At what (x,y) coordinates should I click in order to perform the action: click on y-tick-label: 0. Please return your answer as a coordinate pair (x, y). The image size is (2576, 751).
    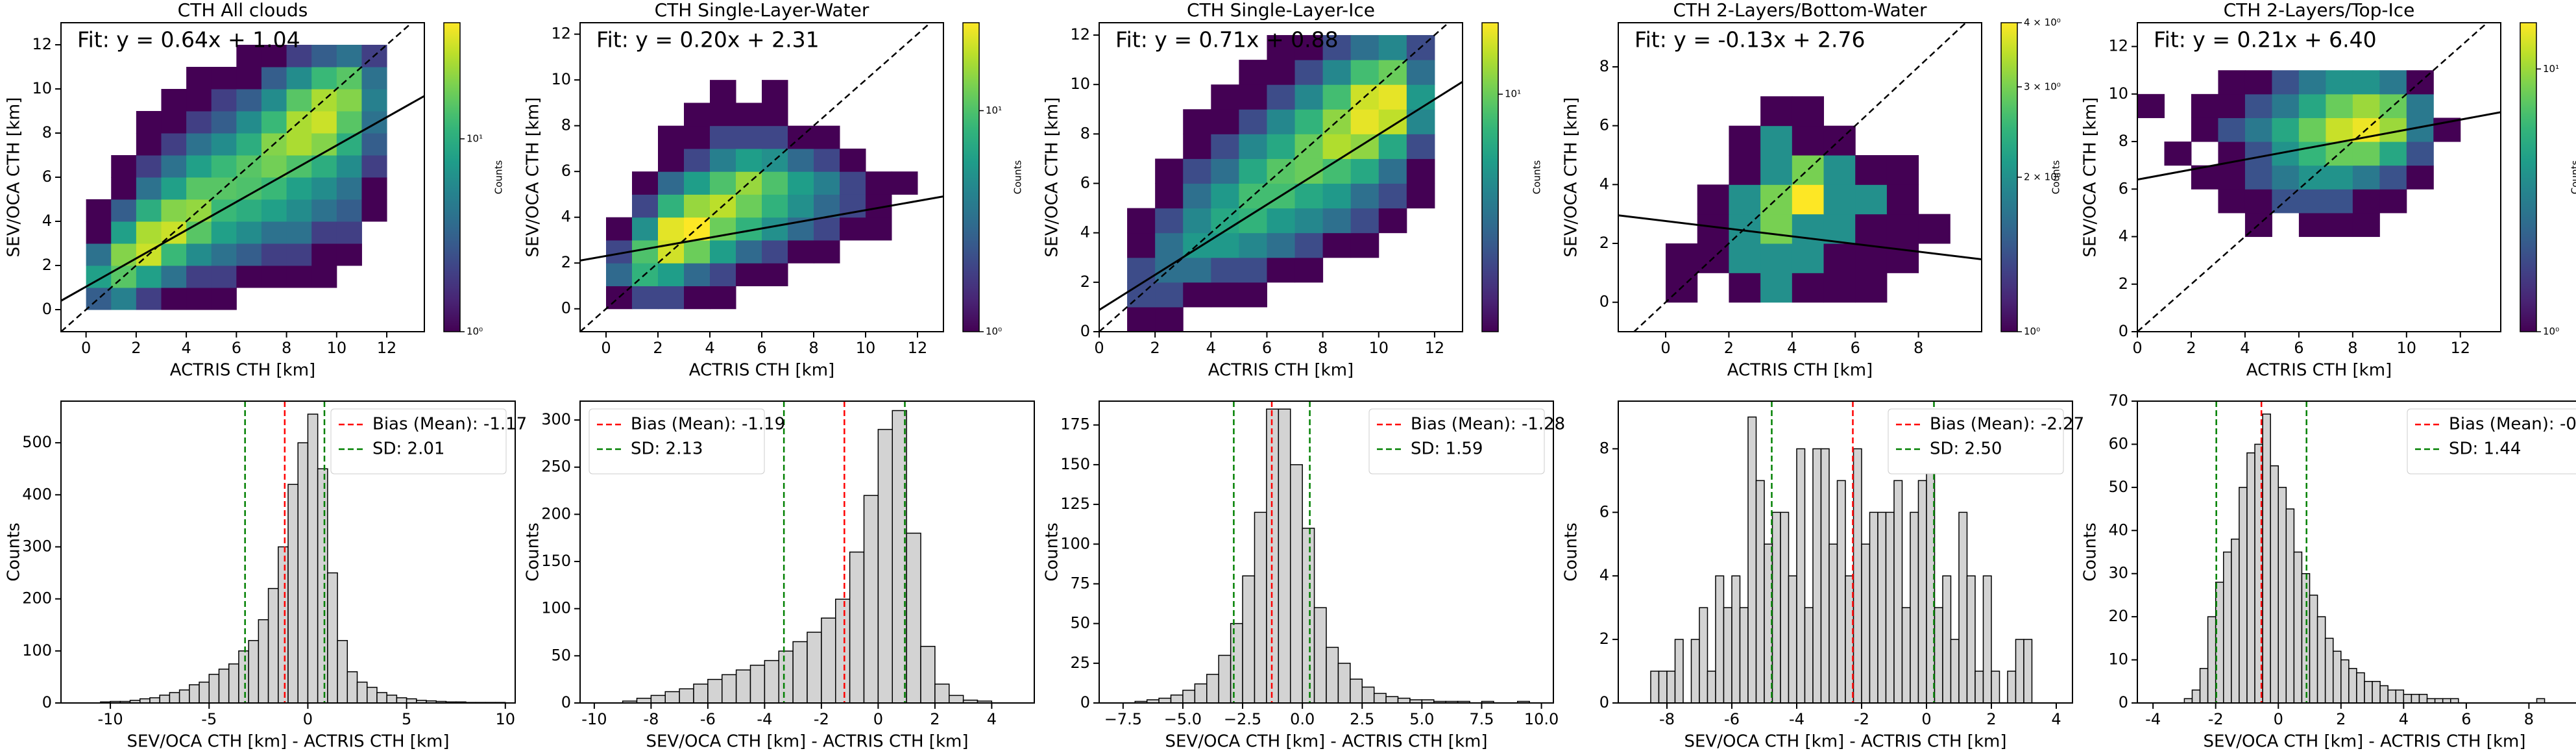
    Looking at the image, I should click on (1085, 331).